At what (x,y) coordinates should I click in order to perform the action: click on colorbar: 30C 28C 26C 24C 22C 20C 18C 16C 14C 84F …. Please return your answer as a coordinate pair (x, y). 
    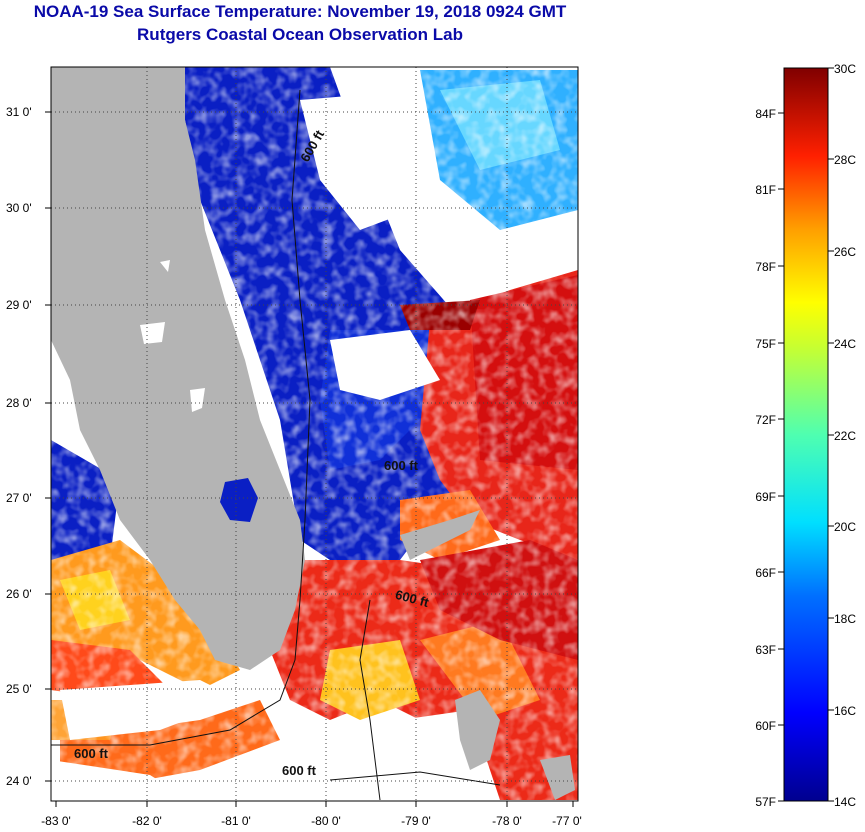
    Looking at the image, I should click on (805, 435).